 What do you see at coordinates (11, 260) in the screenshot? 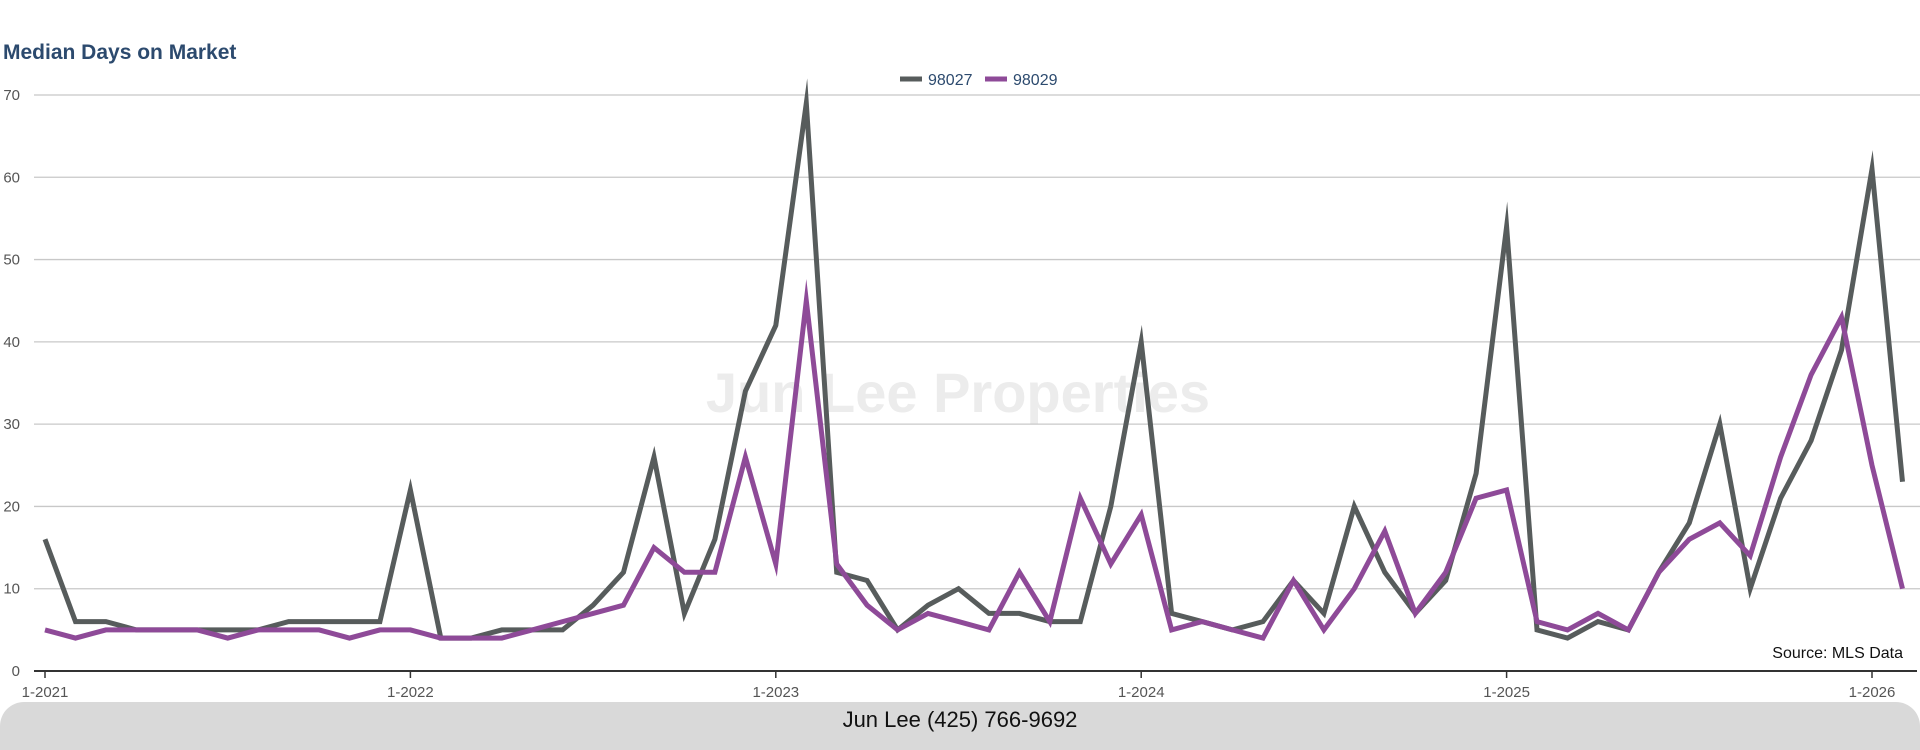
I see `y-tick-label: 50` at bounding box center [11, 260].